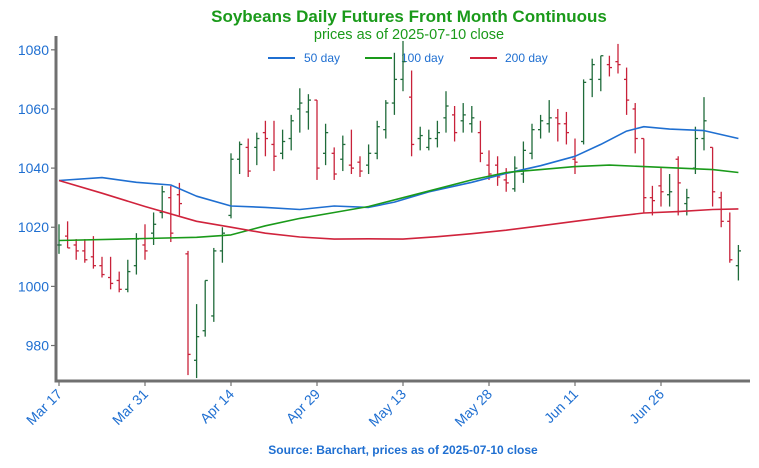 The height and width of the screenshot is (468, 759). What do you see at coordinates (561, 406) in the screenshot?
I see `x-tick-label: Jun 11` at bounding box center [561, 406].